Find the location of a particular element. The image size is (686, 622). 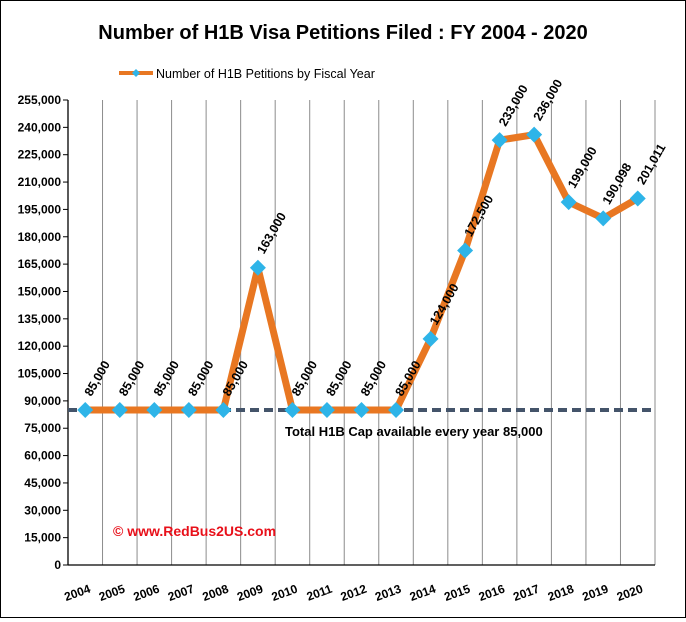

x-tick-label: 2007 is located at coordinates (181, 593).